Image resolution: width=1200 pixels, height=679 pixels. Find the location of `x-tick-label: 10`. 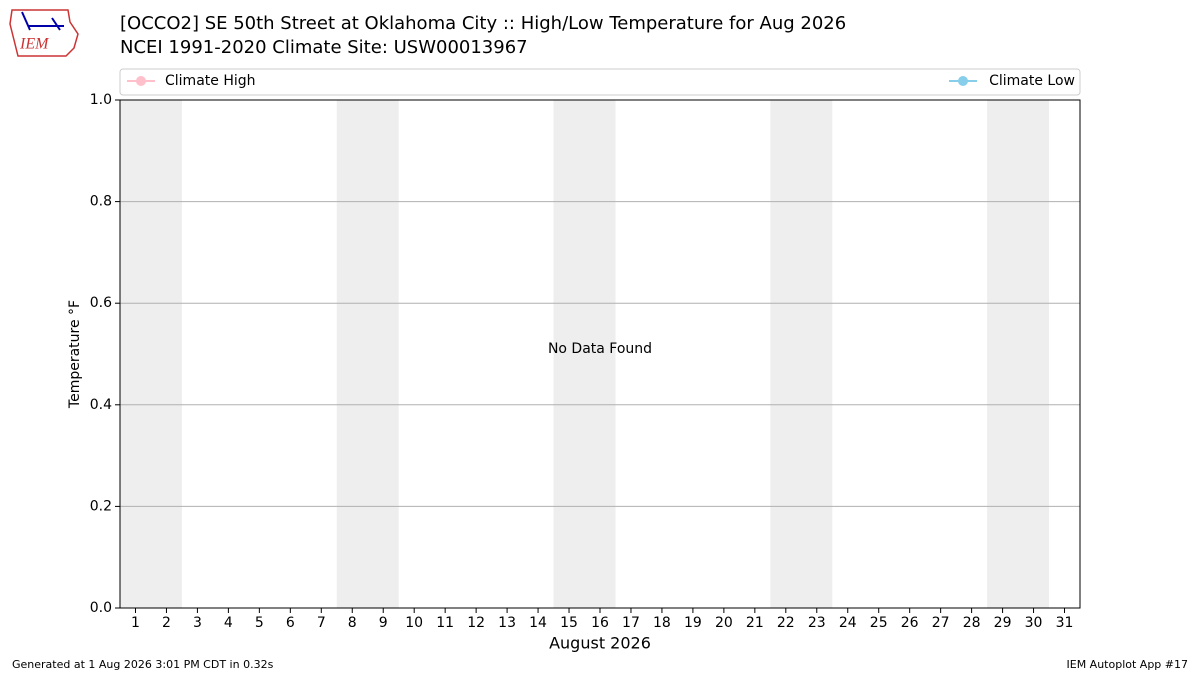

x-tick-label: 10 is located at coordinates (414, 623).